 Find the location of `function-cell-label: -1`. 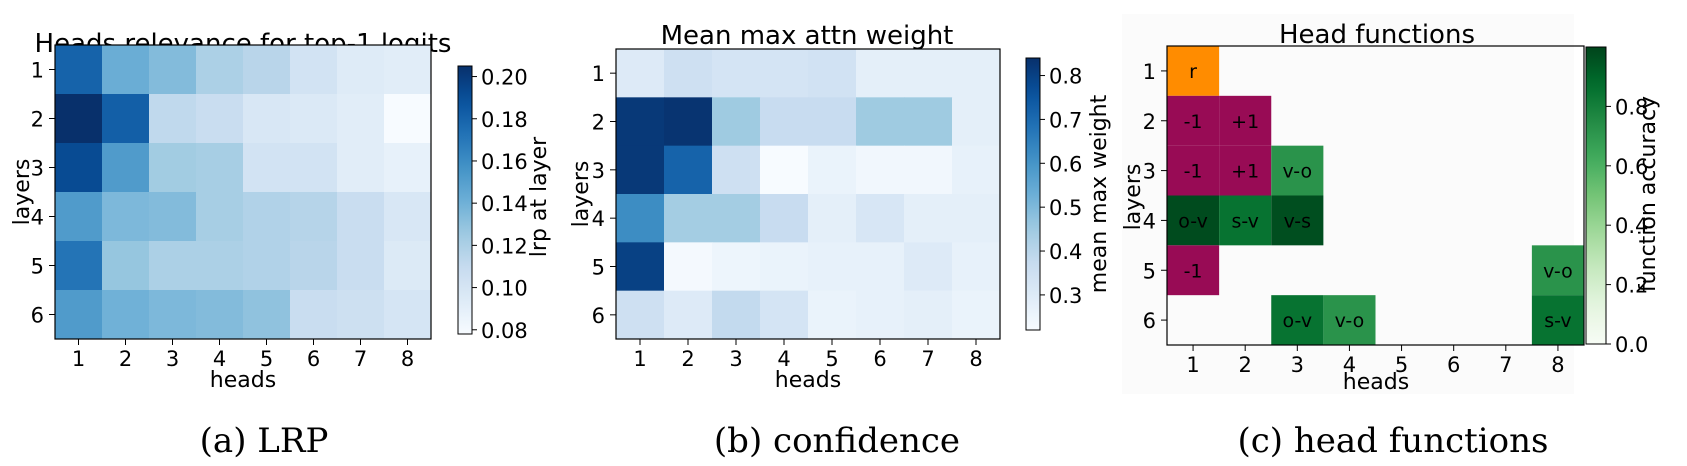

function-cell-label: -1 is located at coordinates (1193, 271).